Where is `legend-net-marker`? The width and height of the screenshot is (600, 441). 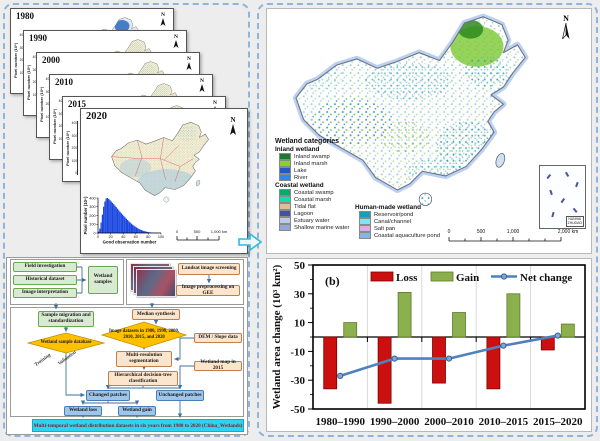
legend-net-marker is located at coordinates (504, 276).